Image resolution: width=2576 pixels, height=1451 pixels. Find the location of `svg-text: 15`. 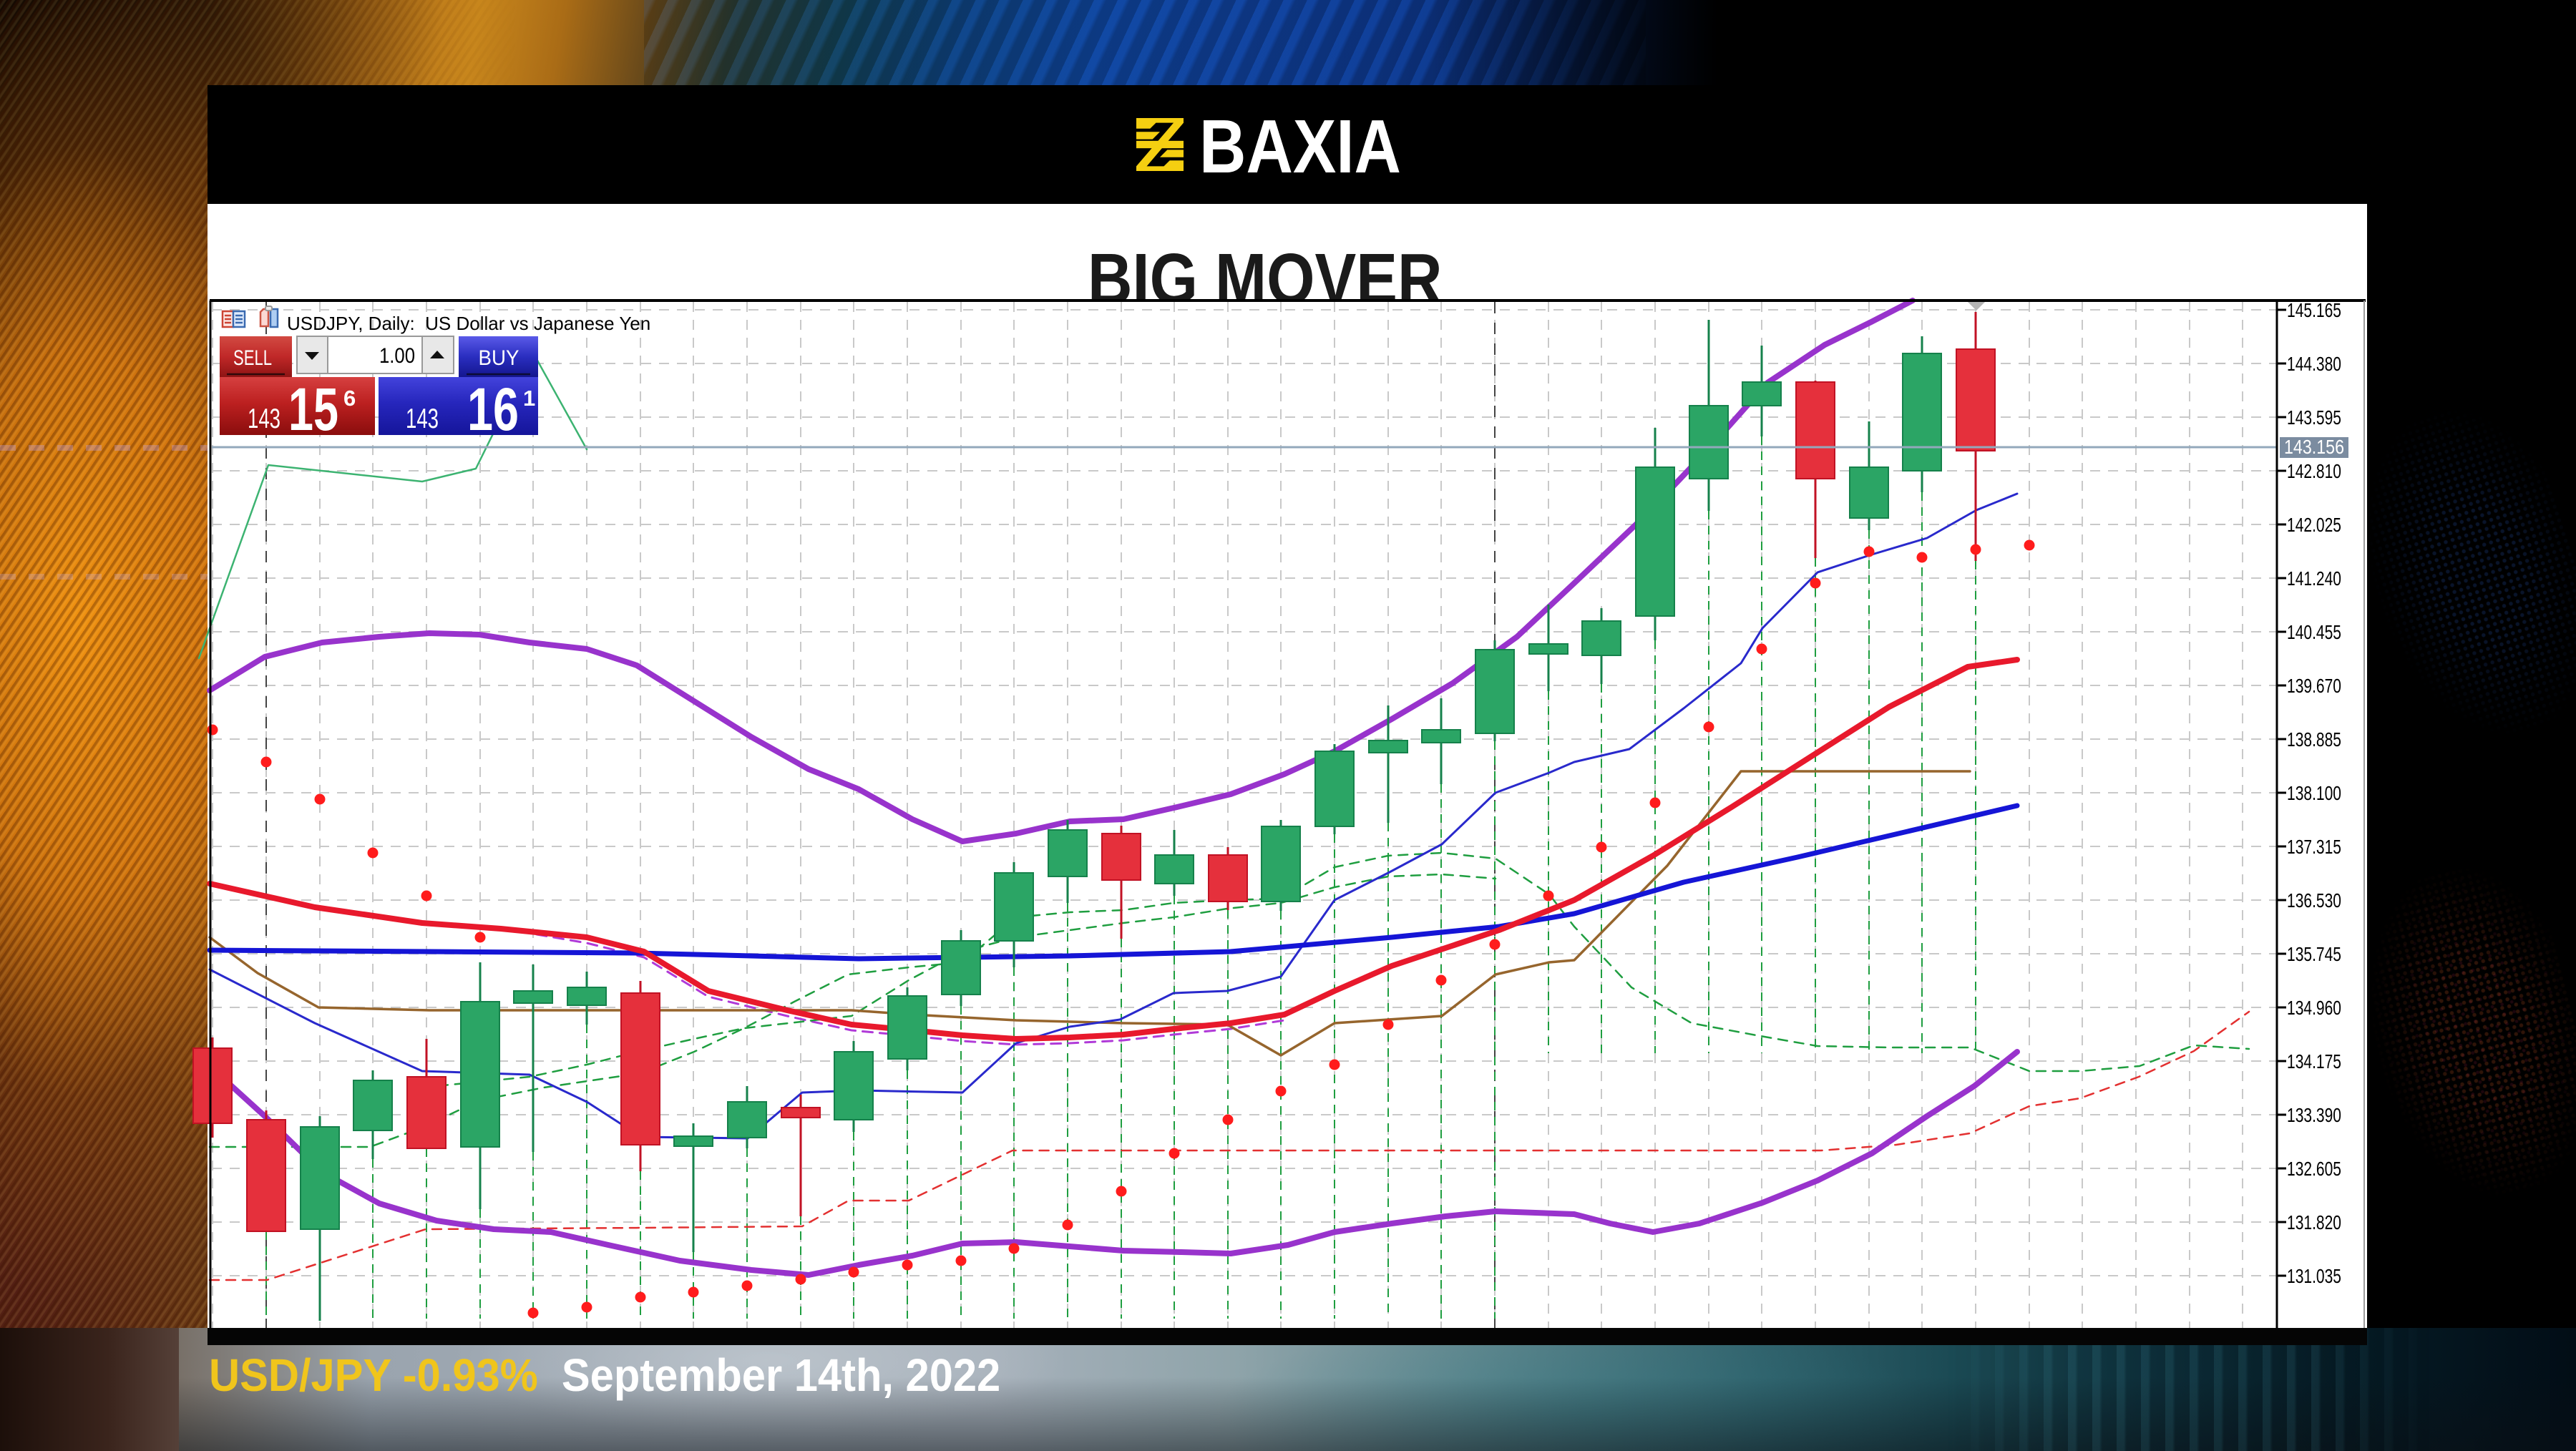

svg-text: 15 is located at coordinates (313, 409).